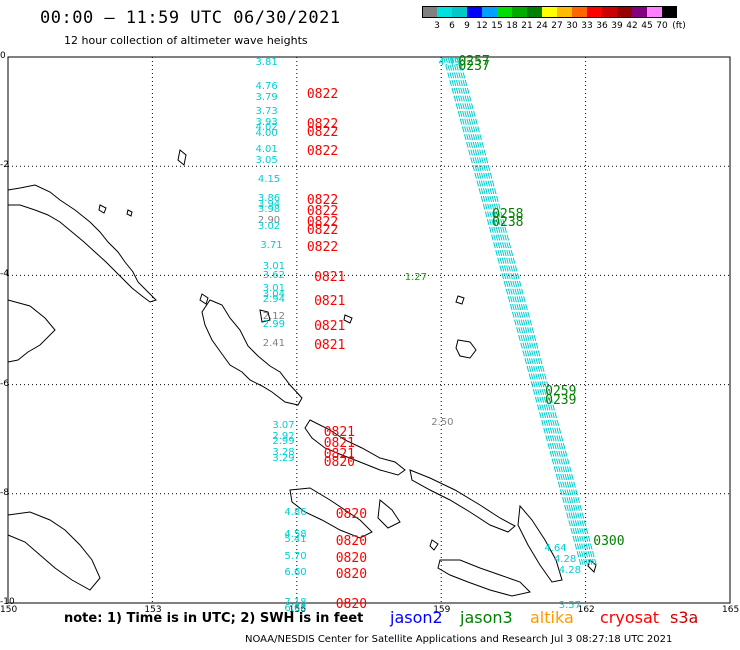  I want to click on legend-jason2: jason2, so click(416, 617).